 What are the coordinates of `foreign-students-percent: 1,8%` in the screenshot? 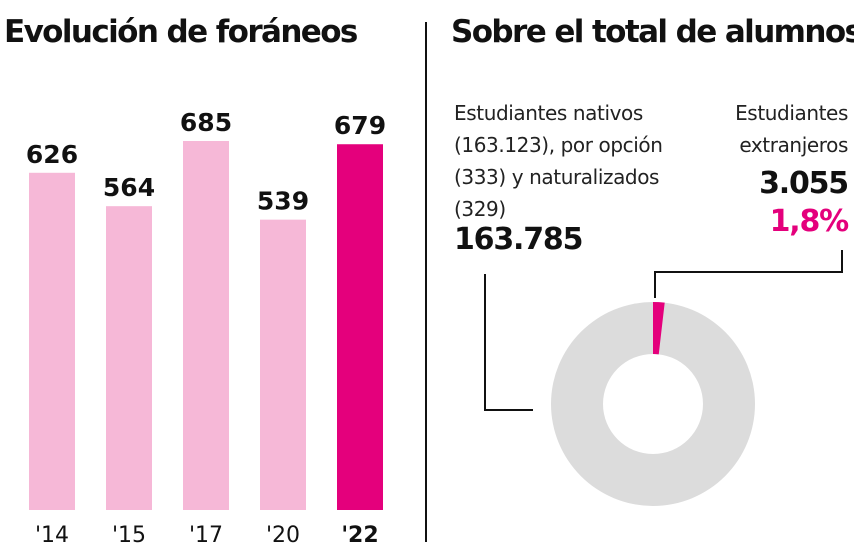 It's located at (809, 221).